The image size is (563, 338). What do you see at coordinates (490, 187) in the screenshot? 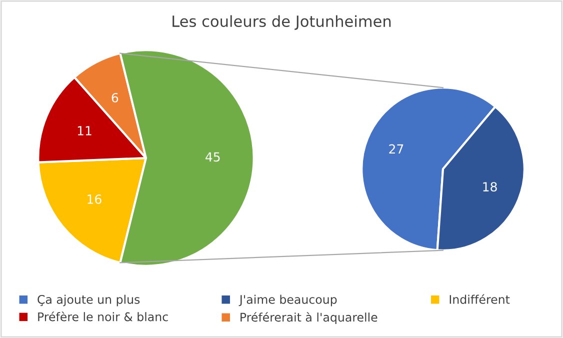
I see `data-label: 18` at bounding box center [490, 187].